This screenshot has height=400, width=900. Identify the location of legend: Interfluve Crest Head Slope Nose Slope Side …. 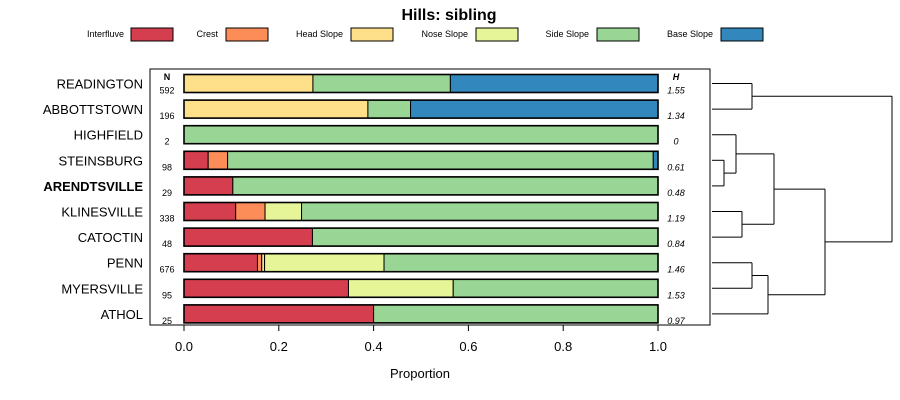
(425, 34).